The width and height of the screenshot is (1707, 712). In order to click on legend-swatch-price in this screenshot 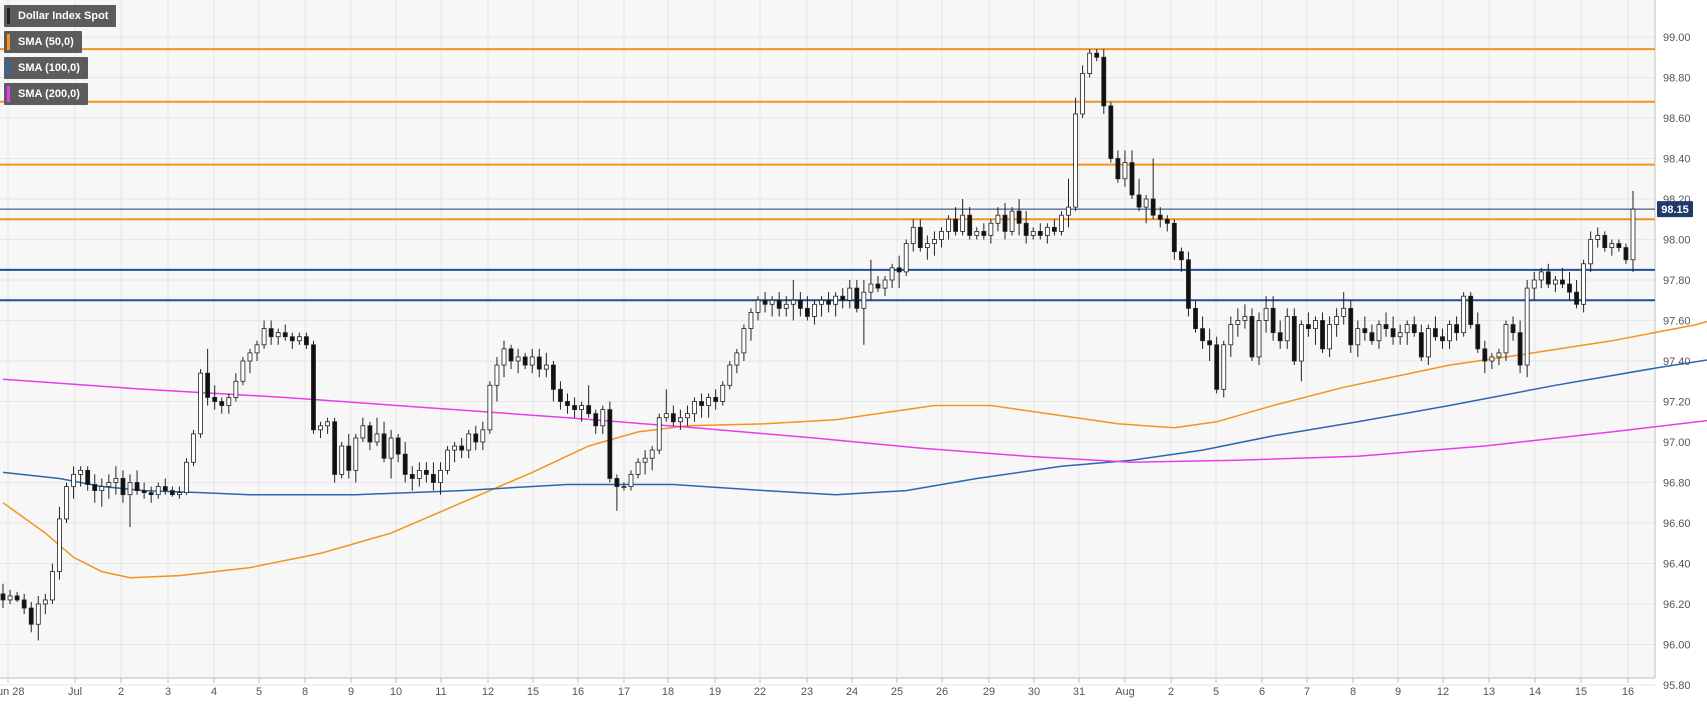, I will do `click(8, 16)`.